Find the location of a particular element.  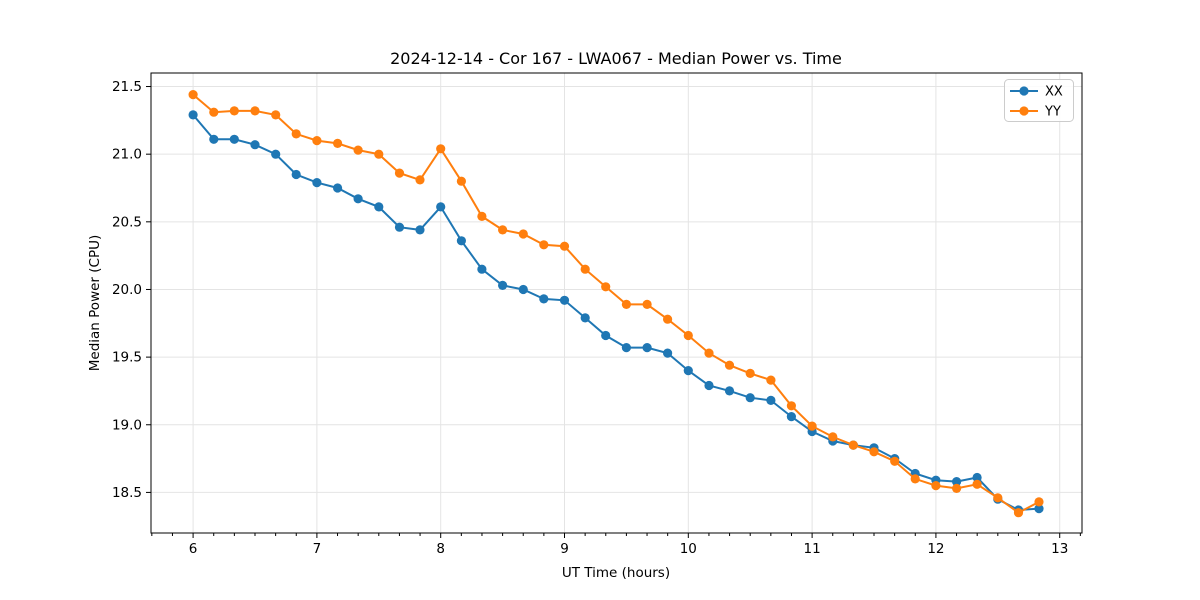

x-axis-label: UT Time (hours) is located at coordinates (616, 573).